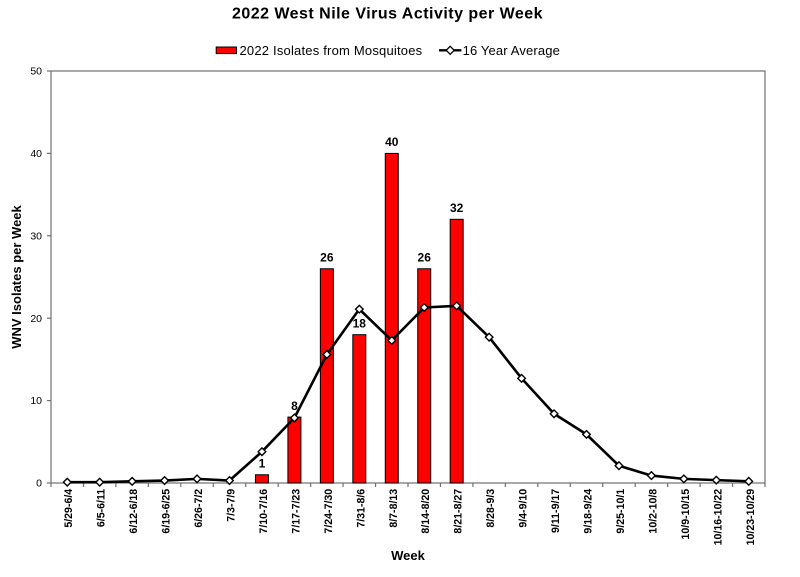 The image size is (800, 577). I want to click on svg-text: 6/5-6/11, so click(102, 508).